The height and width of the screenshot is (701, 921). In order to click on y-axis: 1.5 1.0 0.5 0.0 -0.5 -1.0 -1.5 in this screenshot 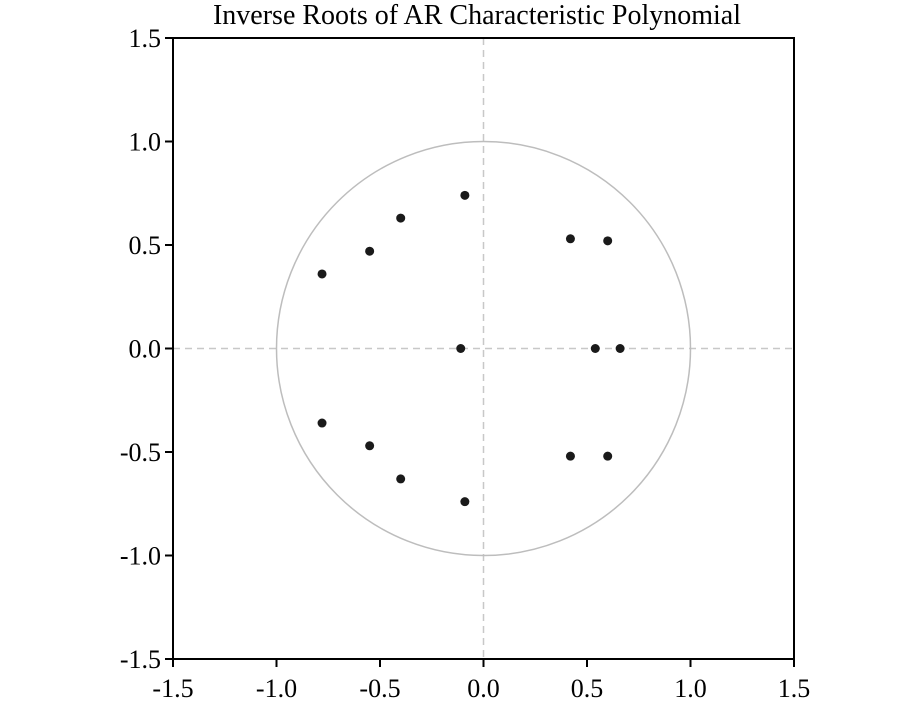, I will do `click(146, 349)`.